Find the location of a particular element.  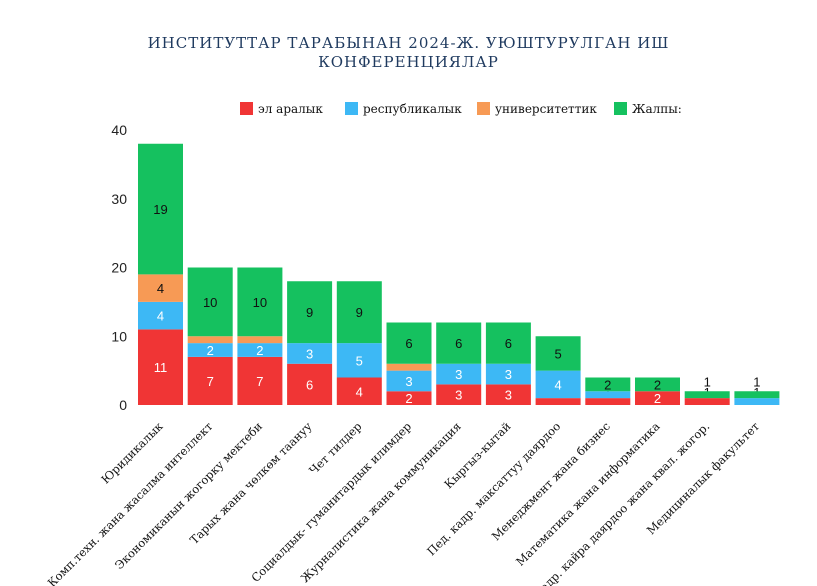

y-tick-40: 40 is located at coordinates (119, 130).